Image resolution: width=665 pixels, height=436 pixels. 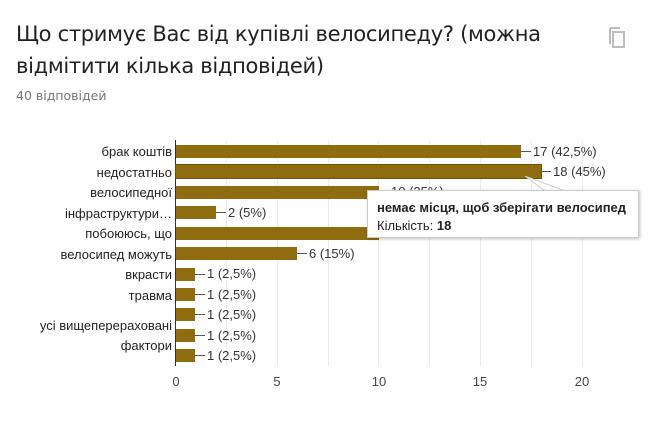 What do you see at coordinates (379, 381) in the screenshot?
I see `x-tick: 10` at bounding box center [379, 381].